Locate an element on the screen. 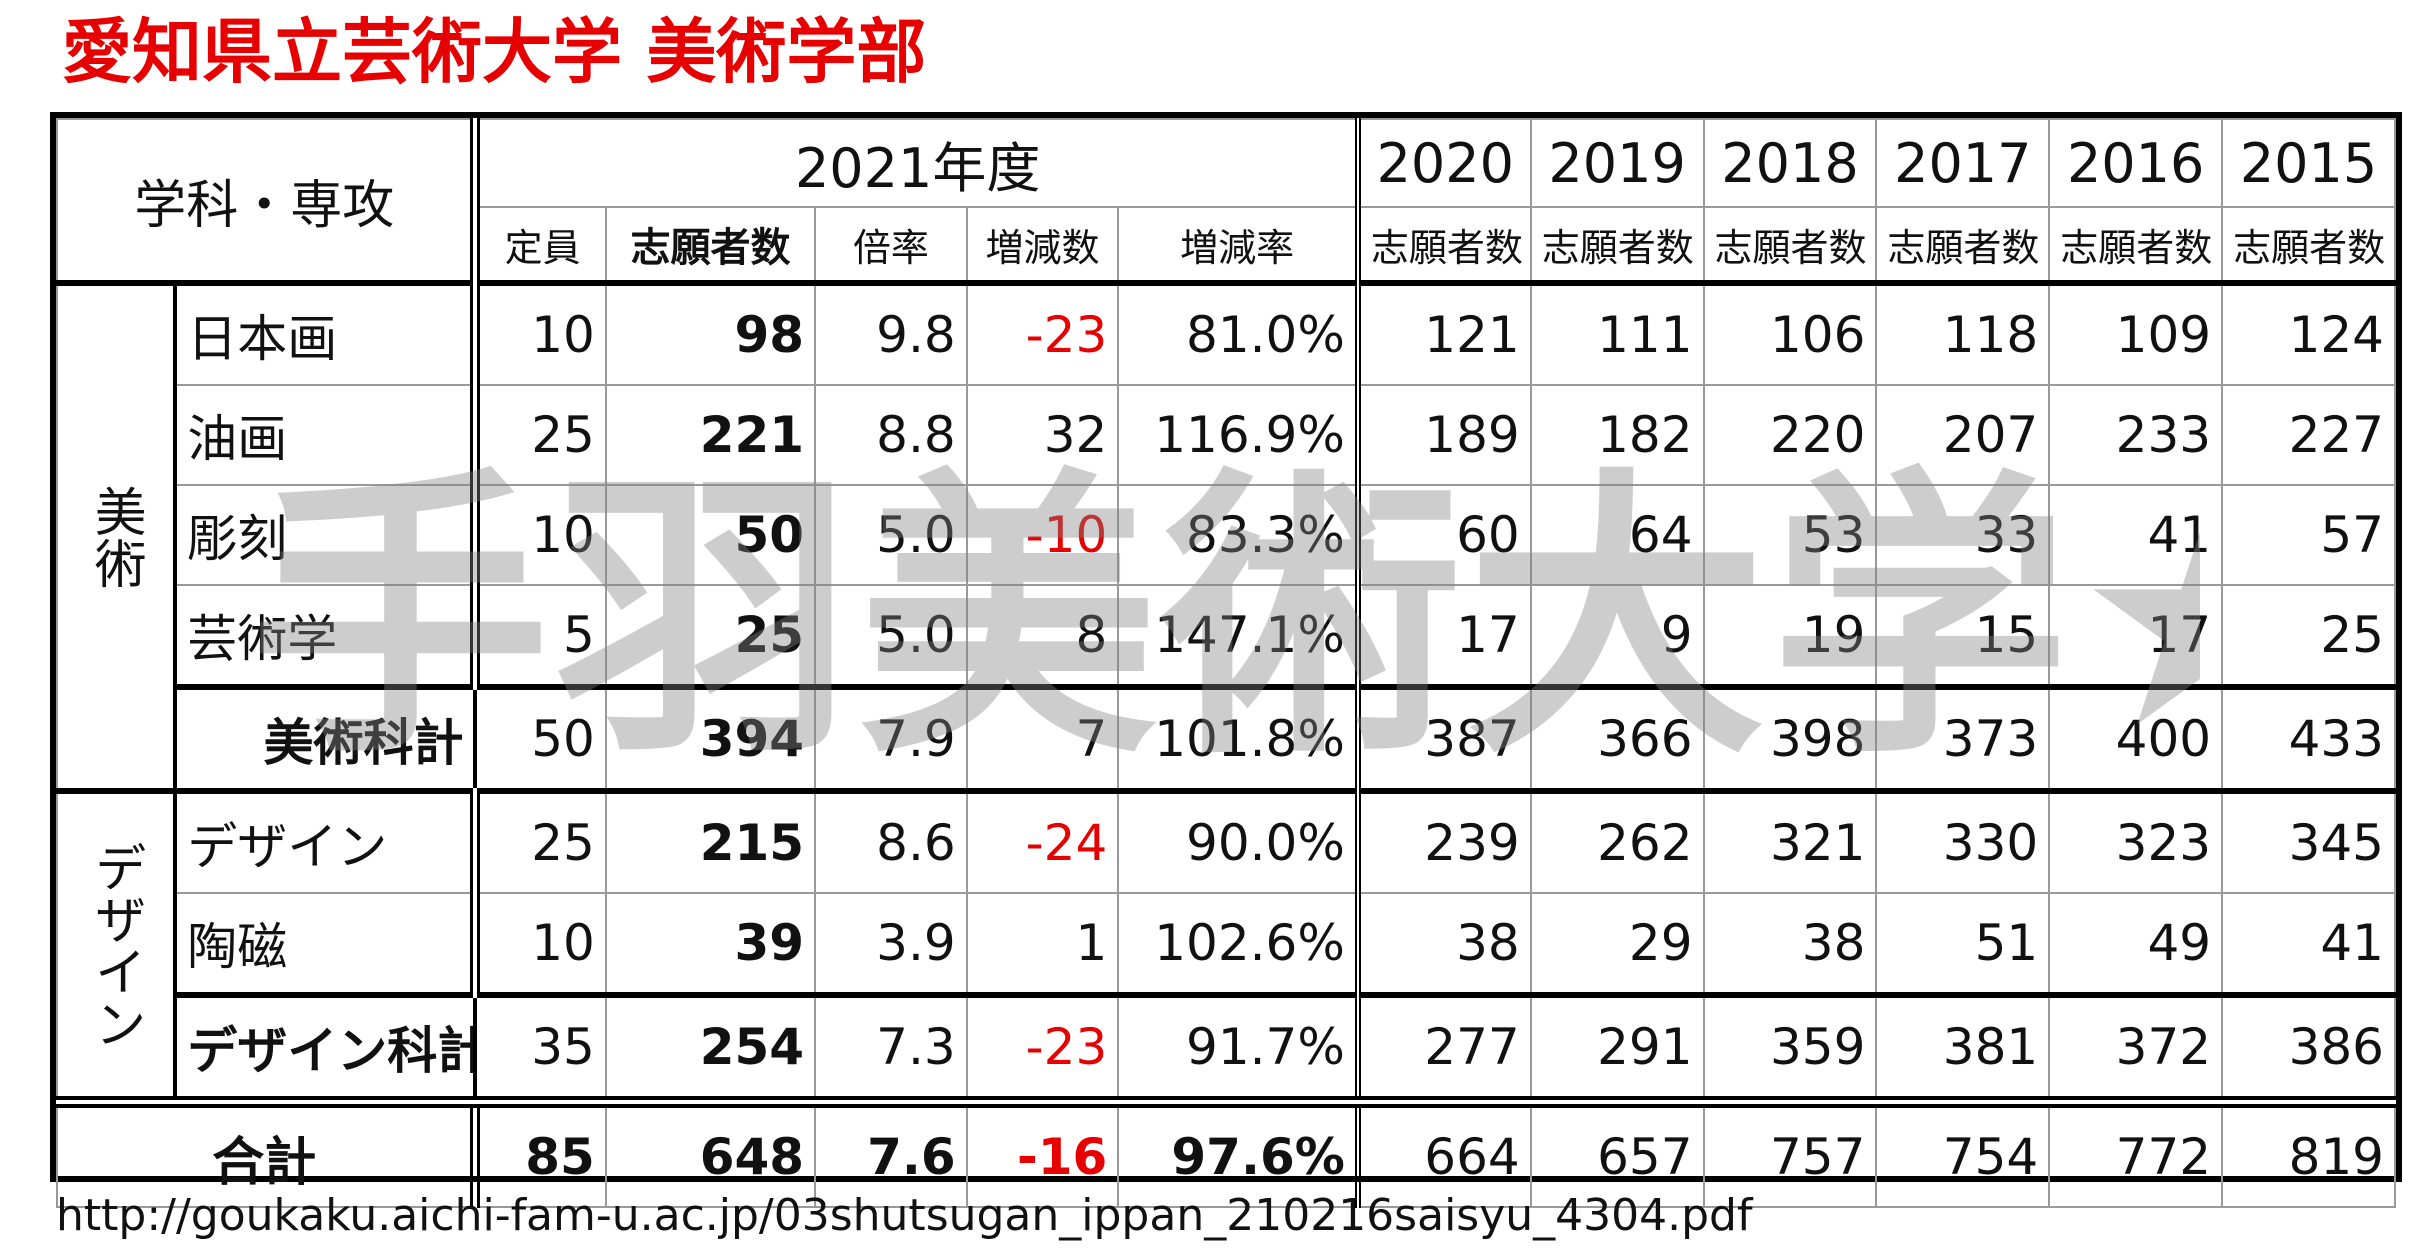  history-cell-2019: 262 is located at coordinates (1617, 841).